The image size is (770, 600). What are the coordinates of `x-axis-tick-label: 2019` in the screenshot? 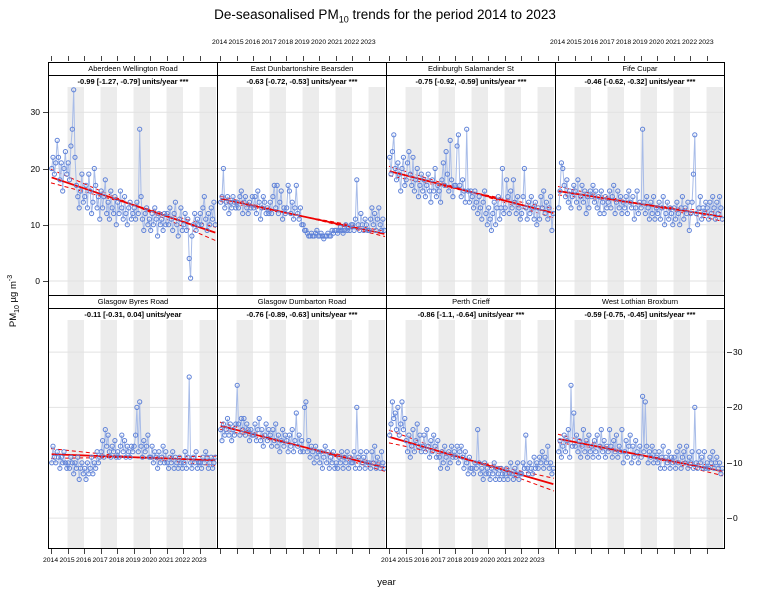 It's located at (133, 560).